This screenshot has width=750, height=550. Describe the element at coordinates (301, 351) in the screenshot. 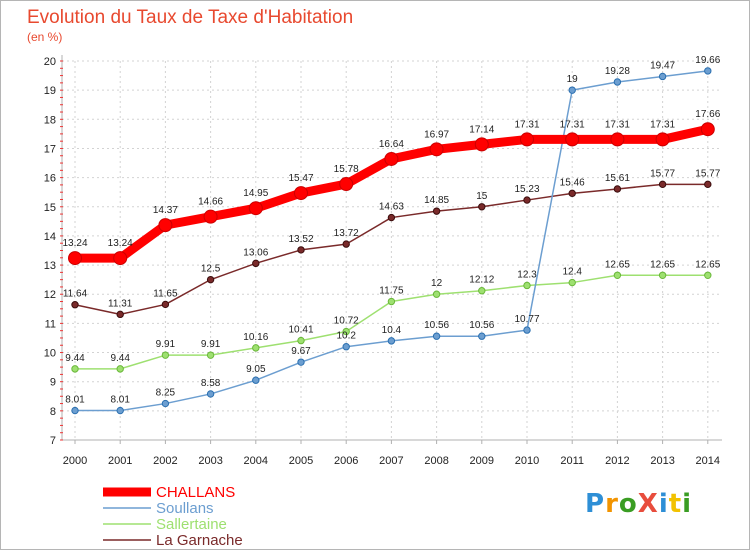

I see `data-label: 9.67` at that location.